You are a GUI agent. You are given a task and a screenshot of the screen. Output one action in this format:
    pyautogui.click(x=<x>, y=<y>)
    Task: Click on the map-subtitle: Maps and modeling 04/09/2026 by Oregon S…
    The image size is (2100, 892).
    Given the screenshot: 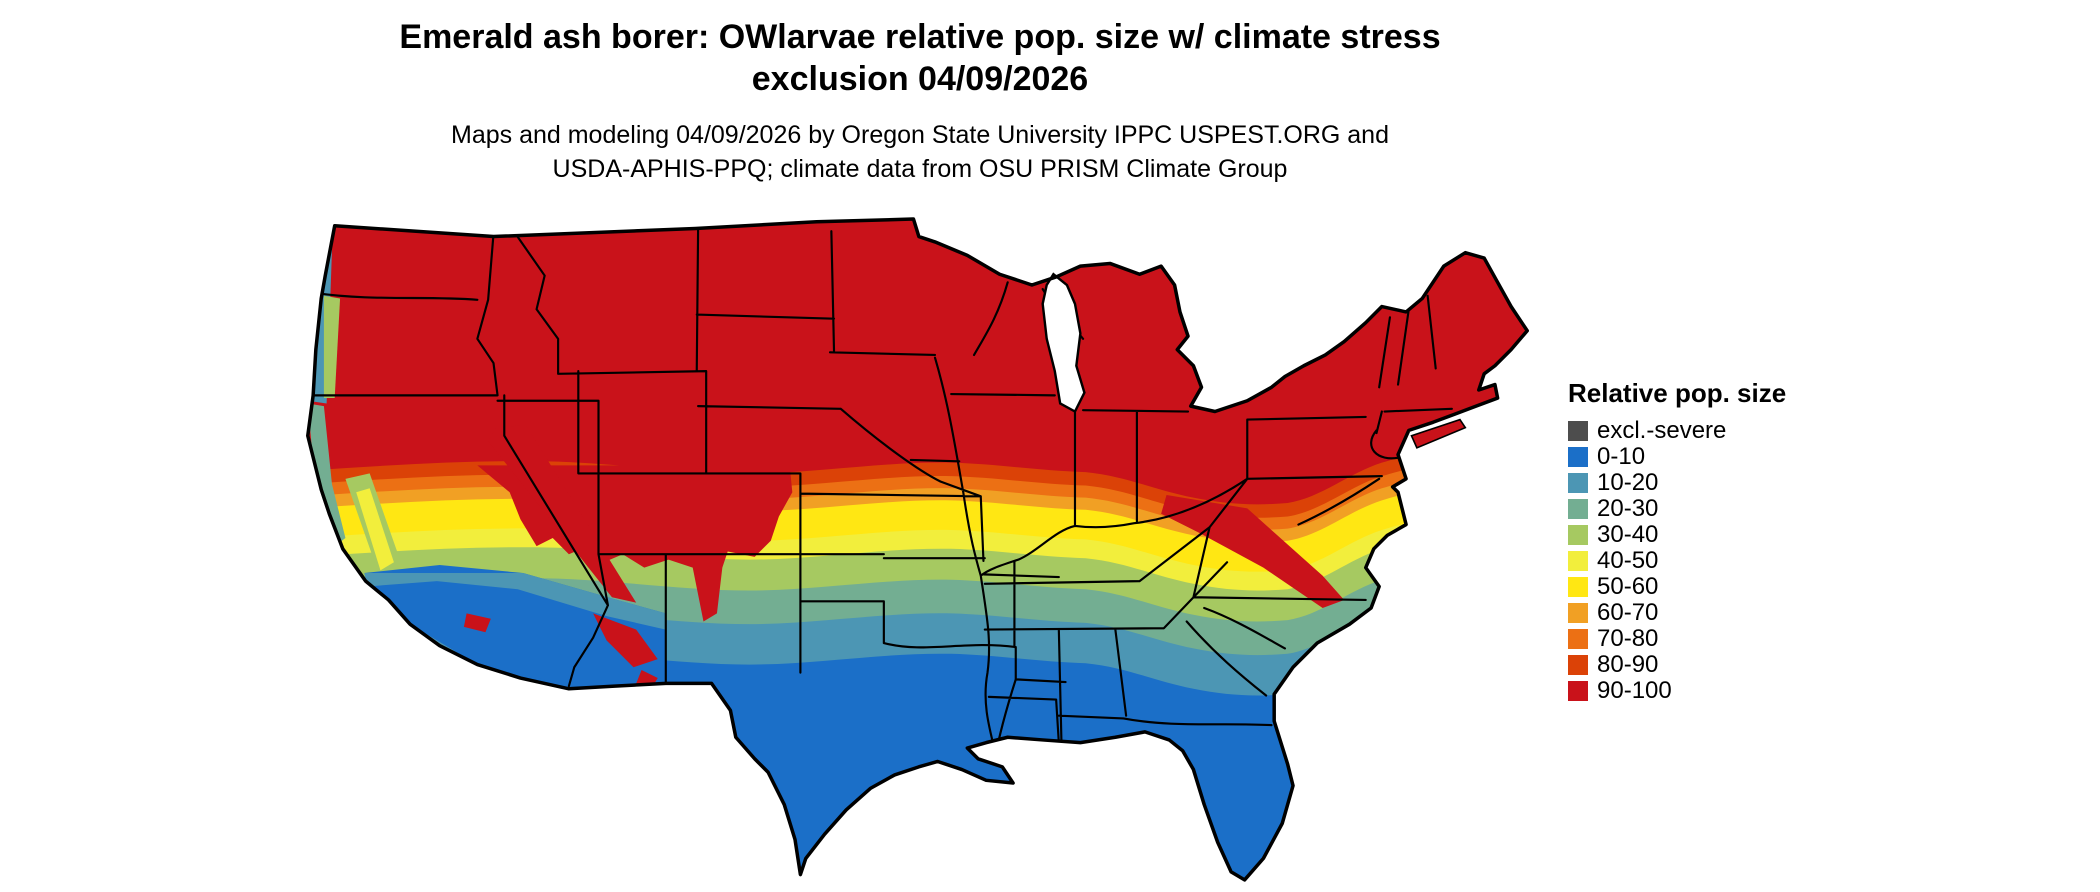 What is the action you would take?
    pyautogui.click(x=920, y=152)
    